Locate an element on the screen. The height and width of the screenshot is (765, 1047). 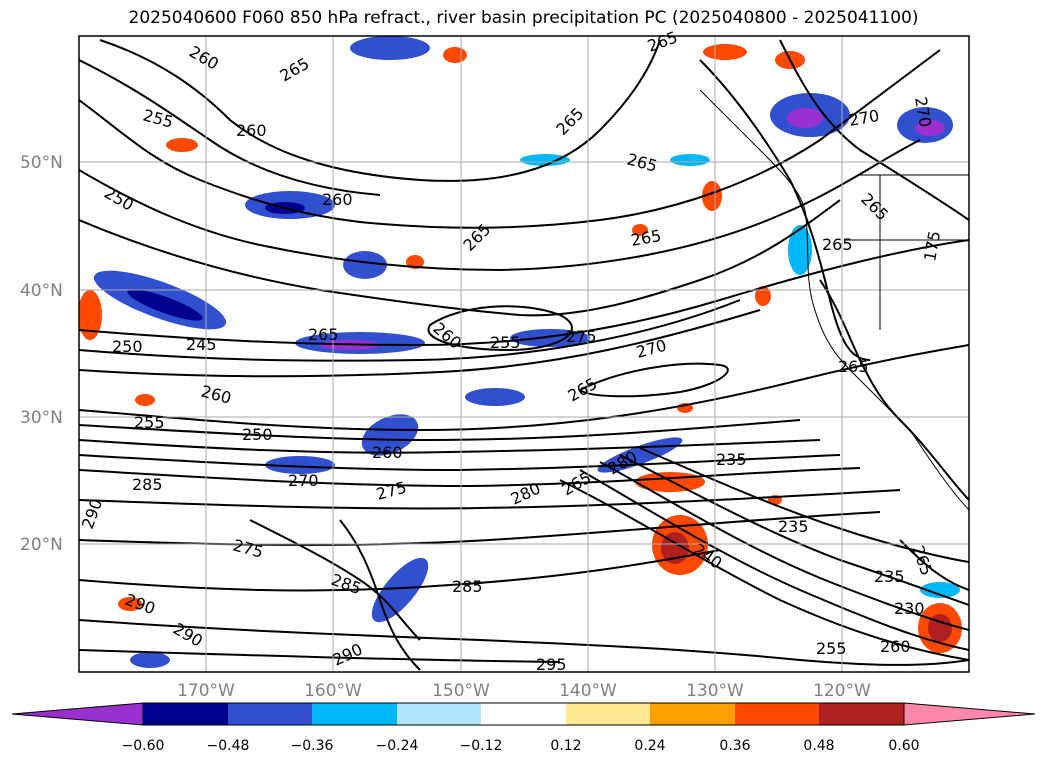
contour-label: 275 is located at coordinates (581, 336).